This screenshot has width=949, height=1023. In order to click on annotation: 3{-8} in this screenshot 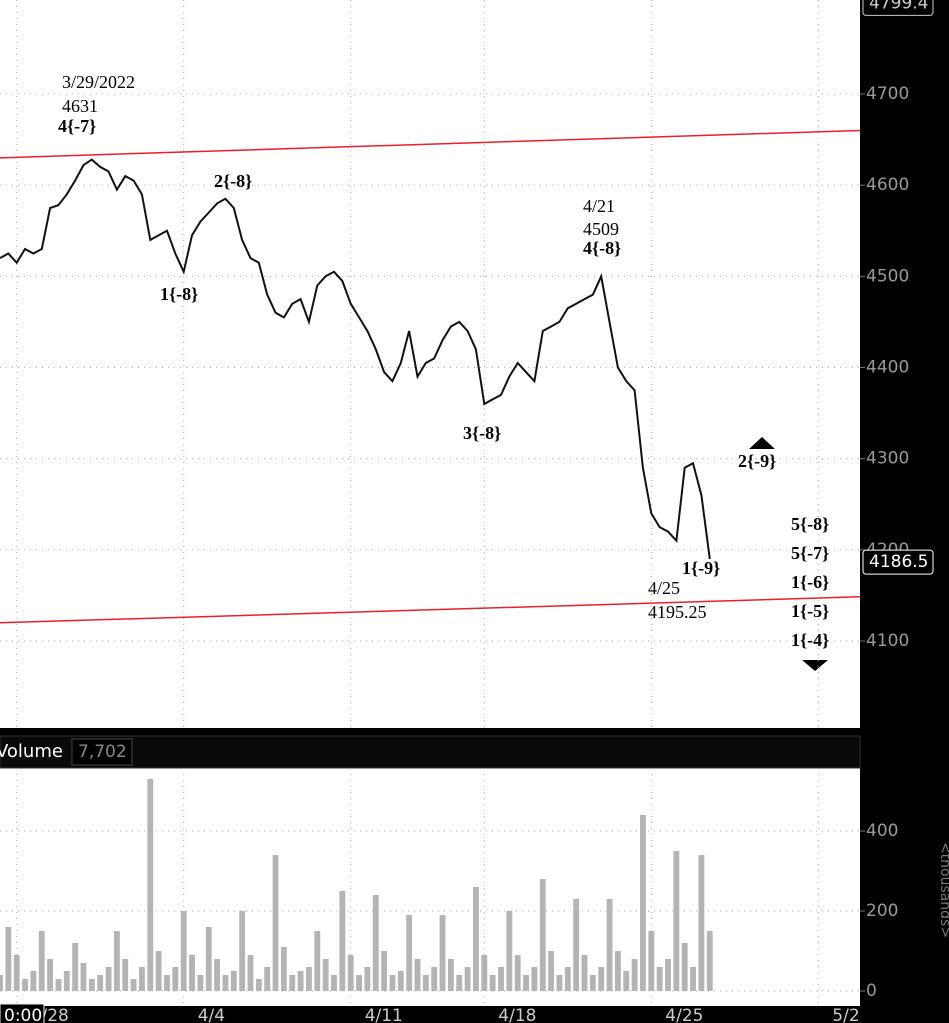, I will do `click(482, 433)`.